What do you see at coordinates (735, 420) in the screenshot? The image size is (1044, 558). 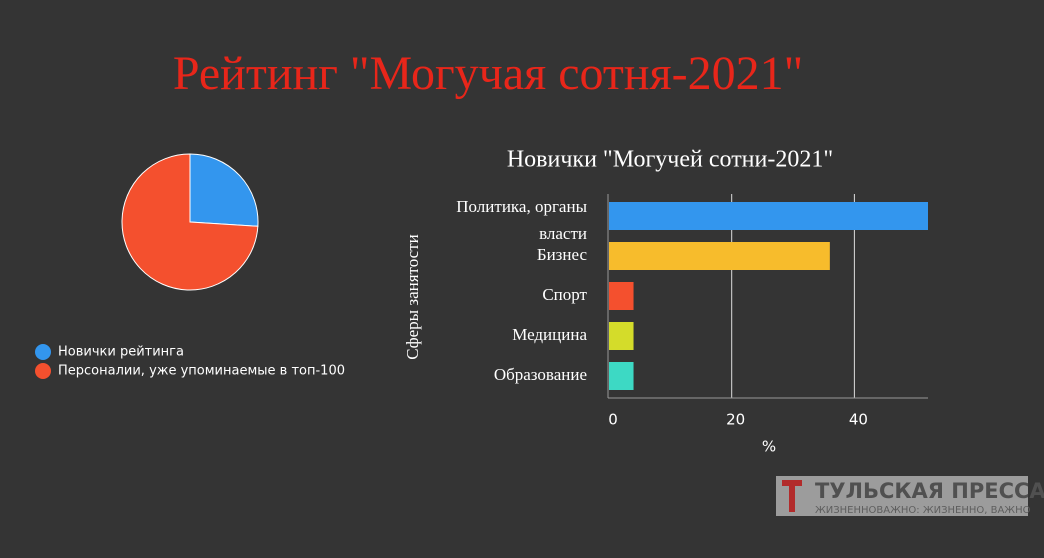 I see `x-tick-label: 20` at bounding box center [735, 420].